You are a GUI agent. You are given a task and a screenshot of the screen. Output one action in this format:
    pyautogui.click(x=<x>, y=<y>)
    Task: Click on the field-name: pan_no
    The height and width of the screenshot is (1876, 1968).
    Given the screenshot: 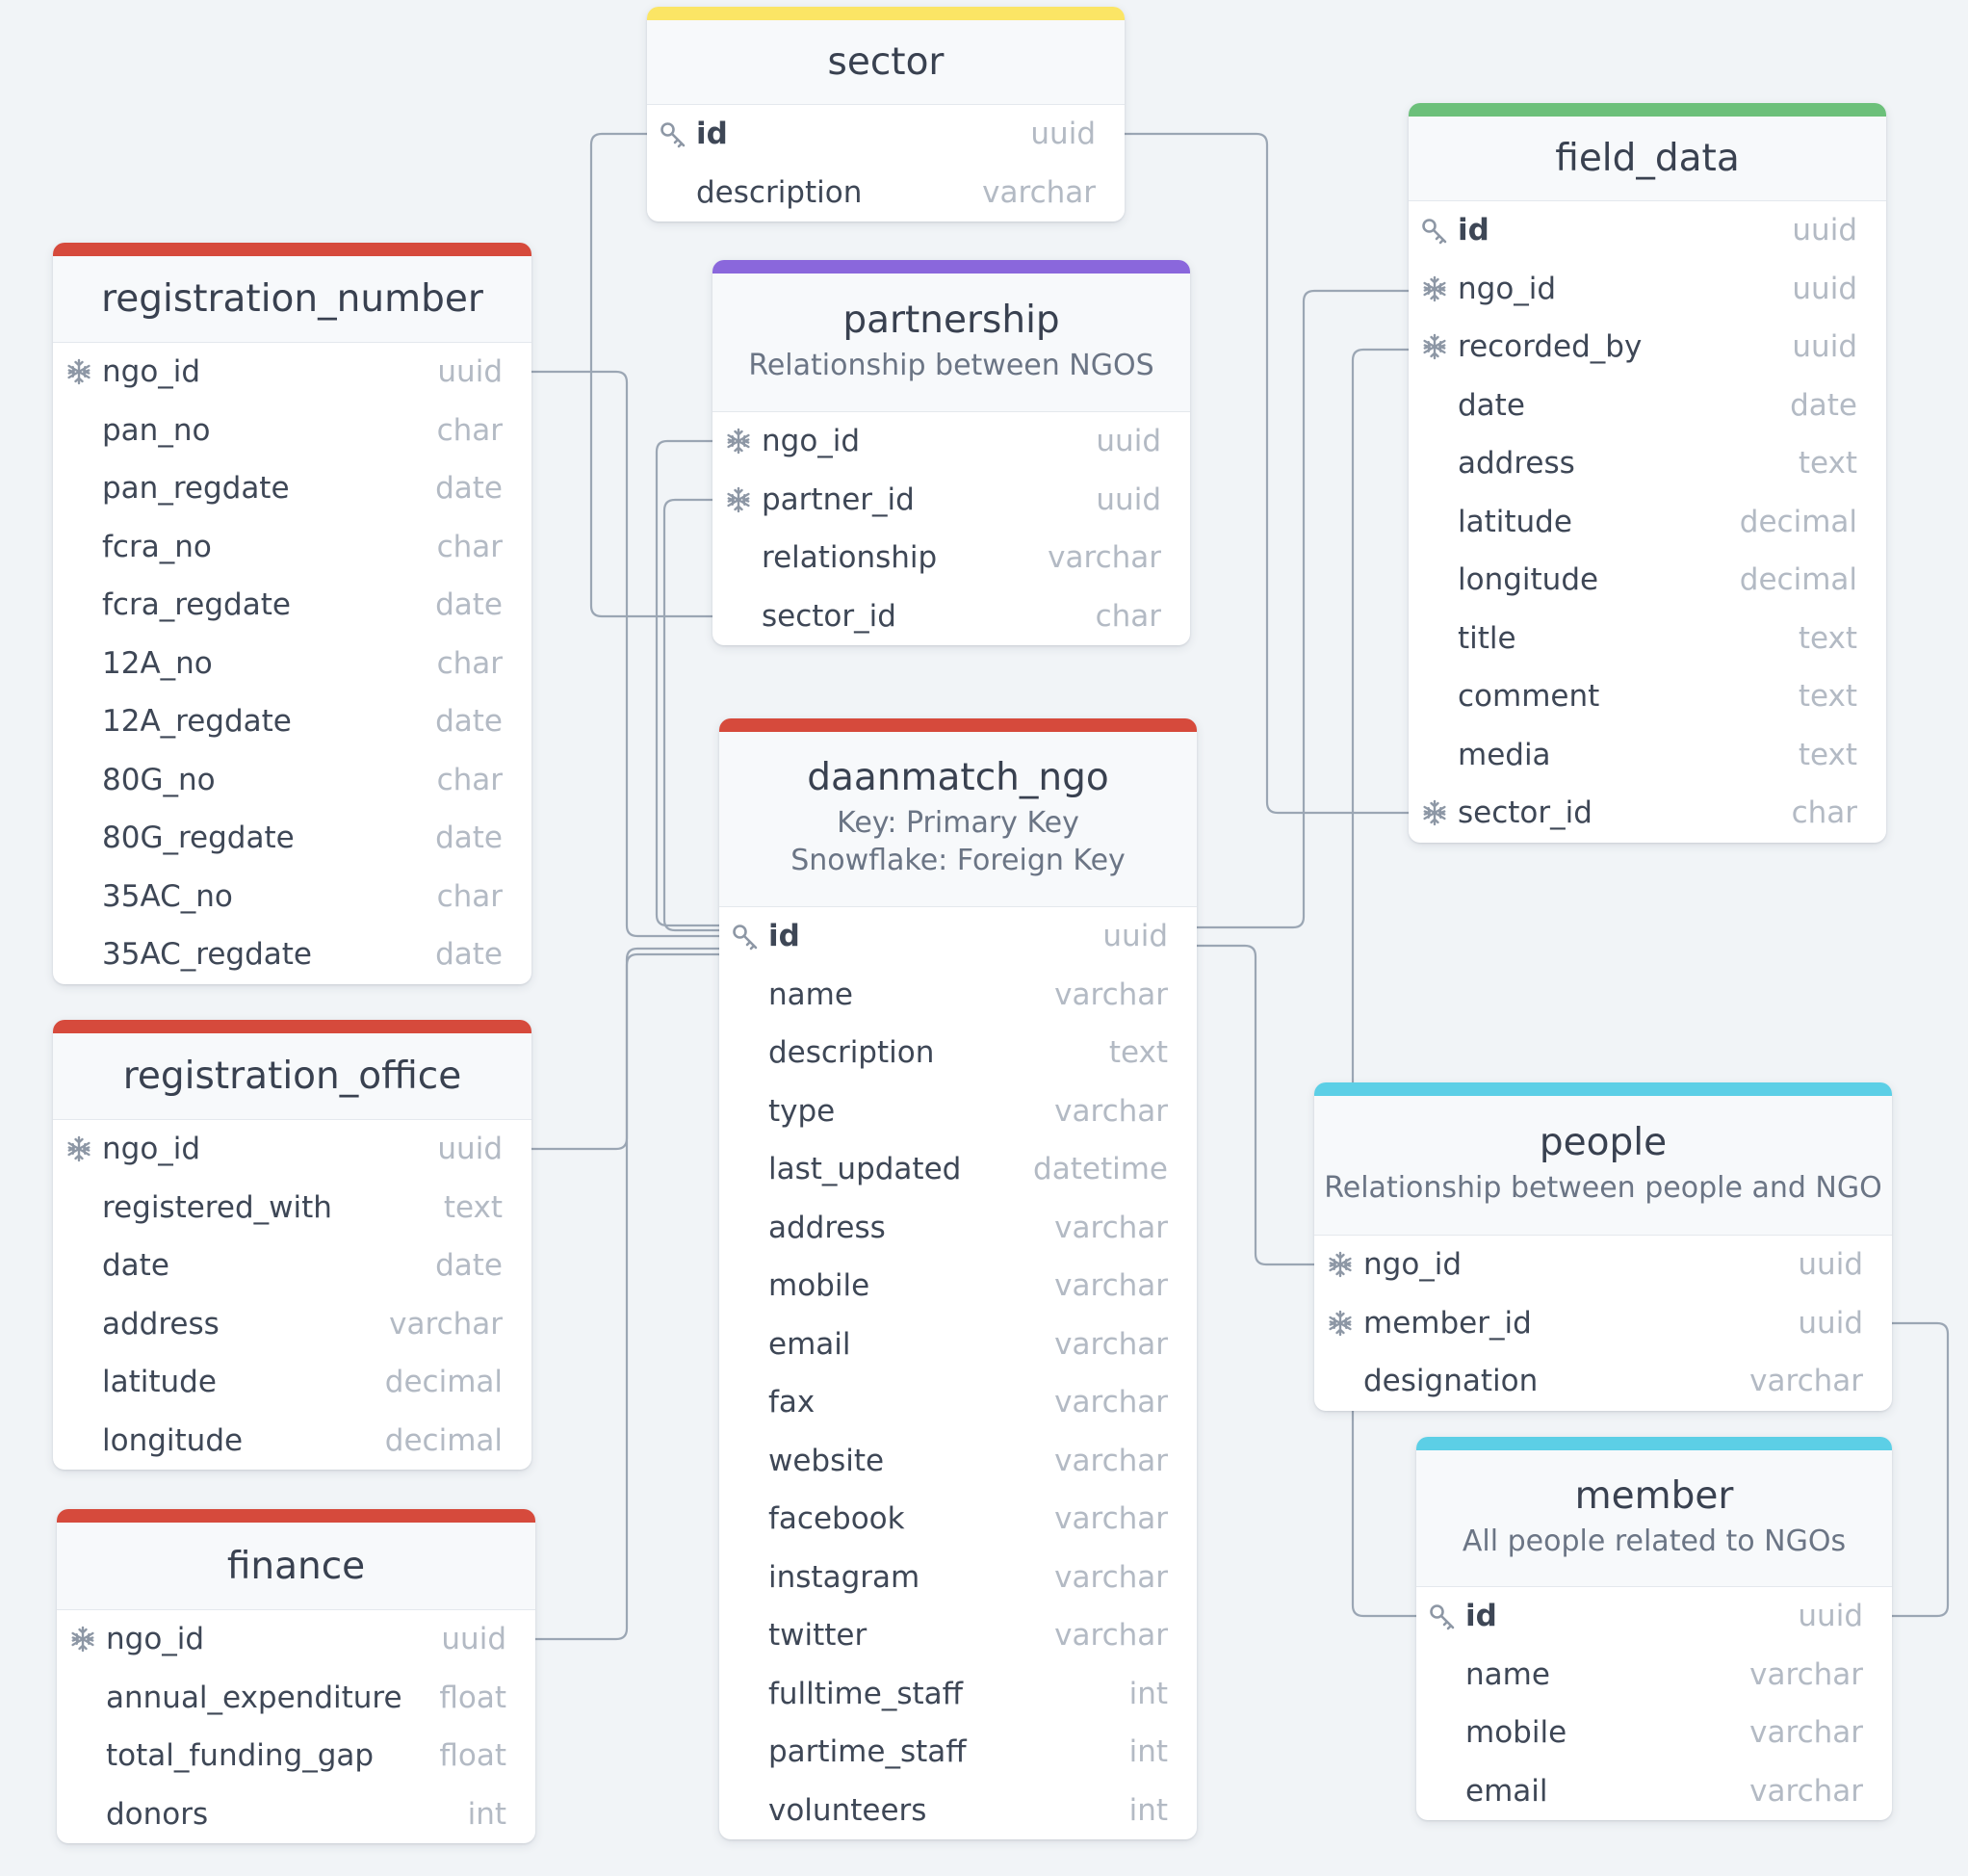 What is the action you would take?
    pyautogui.click(x=156, y=430)
    